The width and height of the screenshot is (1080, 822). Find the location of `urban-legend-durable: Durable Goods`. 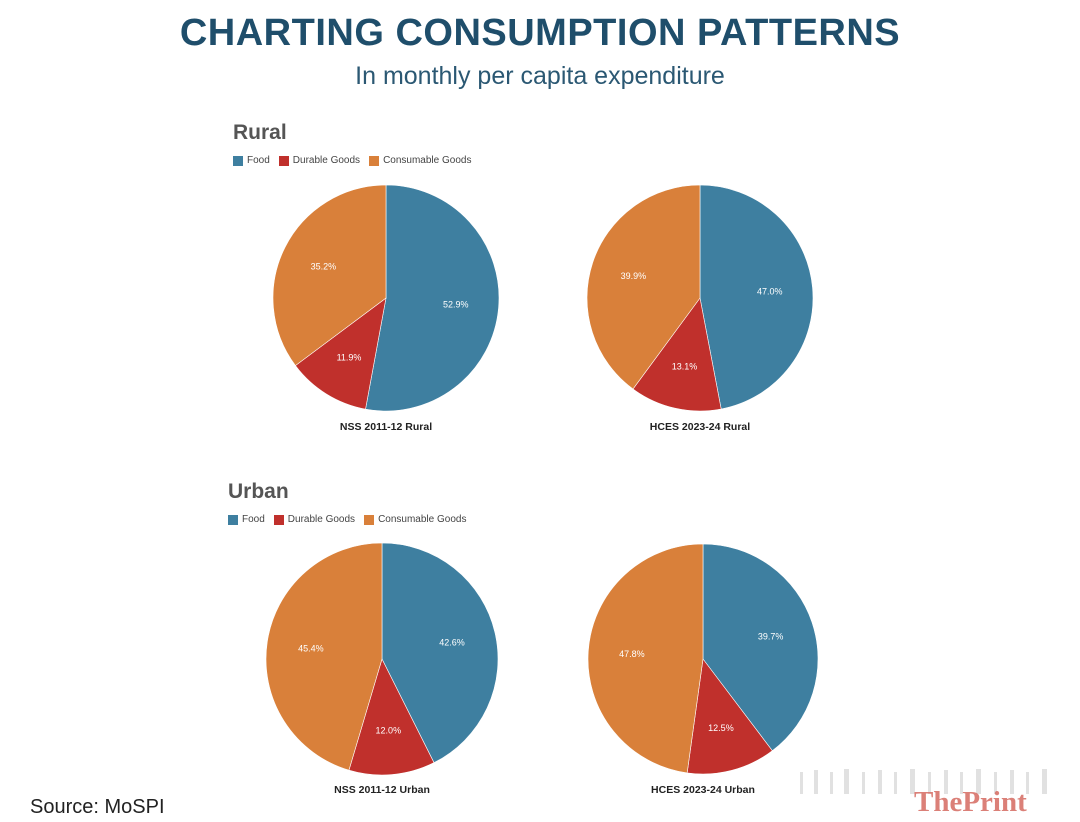

urban-legend-durable: Durable Goods is located at coordinates (314, 519).